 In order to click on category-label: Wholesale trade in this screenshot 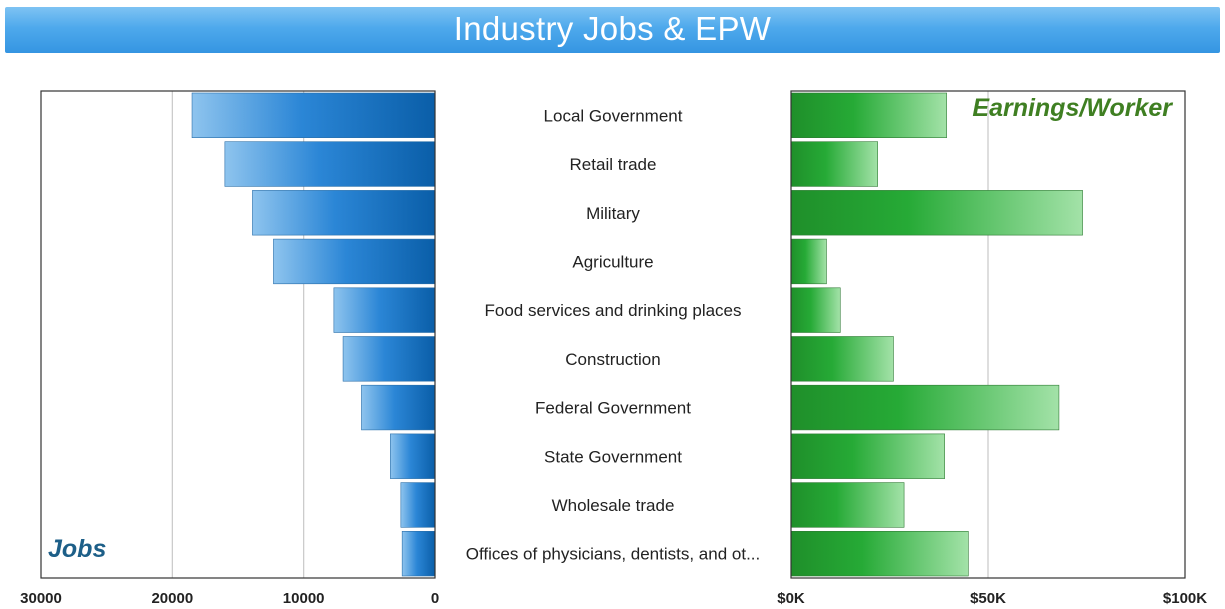, I will do `click(613, 505)`.